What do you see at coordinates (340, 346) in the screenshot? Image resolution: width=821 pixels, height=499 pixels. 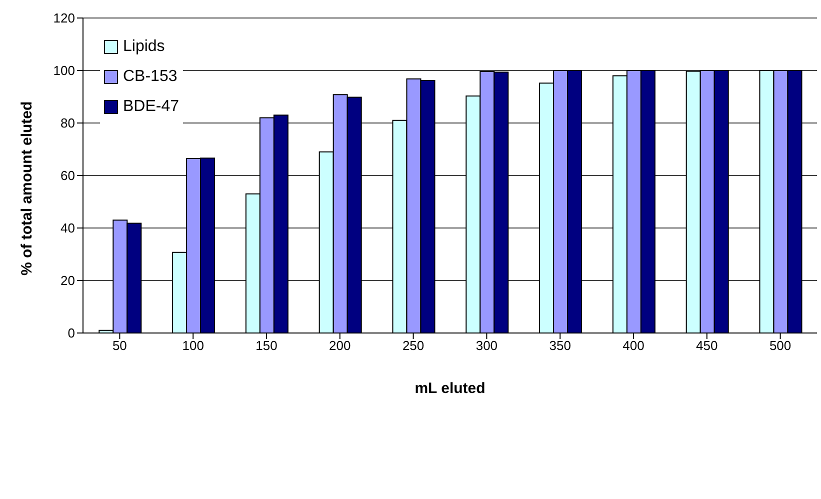 I see `x-tick-label: 200` at bounding box center [340, 346].